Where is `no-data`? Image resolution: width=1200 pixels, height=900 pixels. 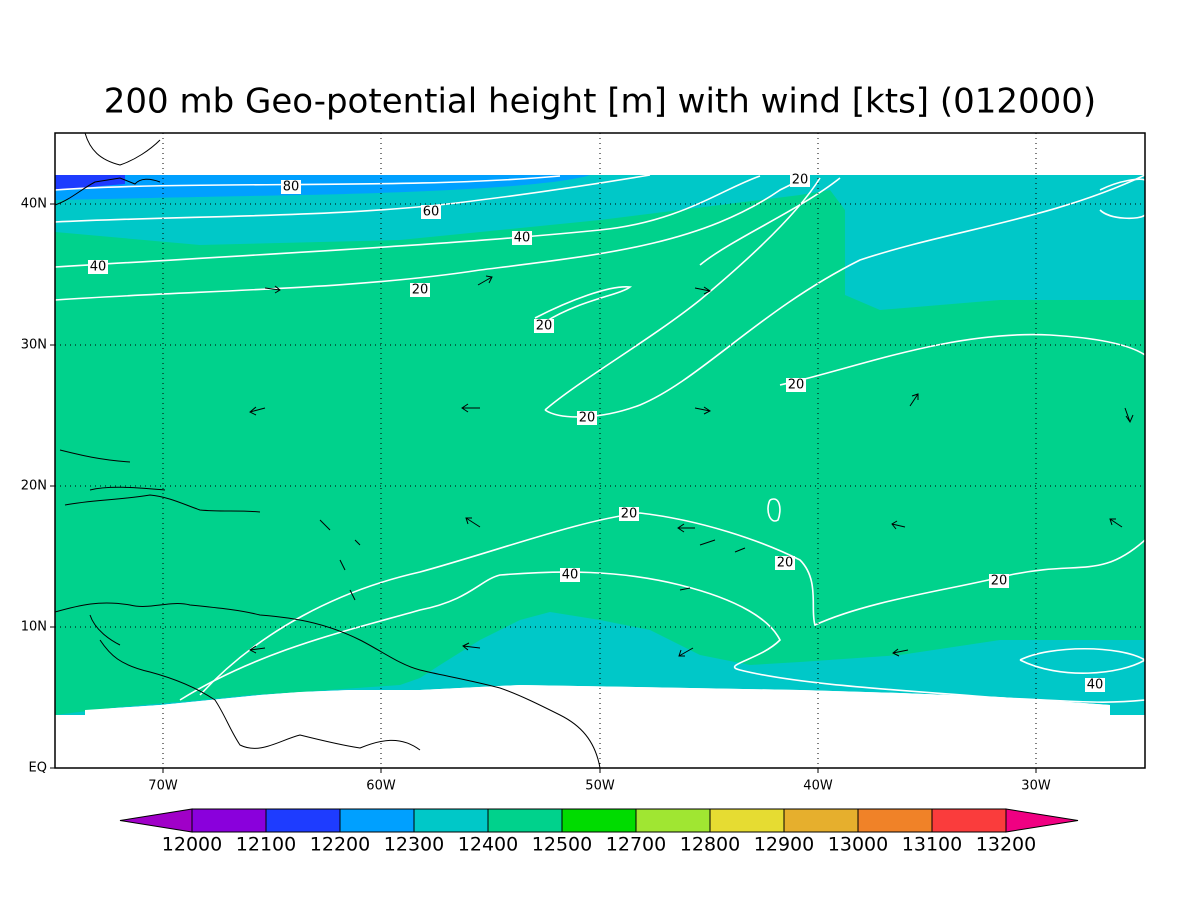 no-data is located at coordinates (600, 726).